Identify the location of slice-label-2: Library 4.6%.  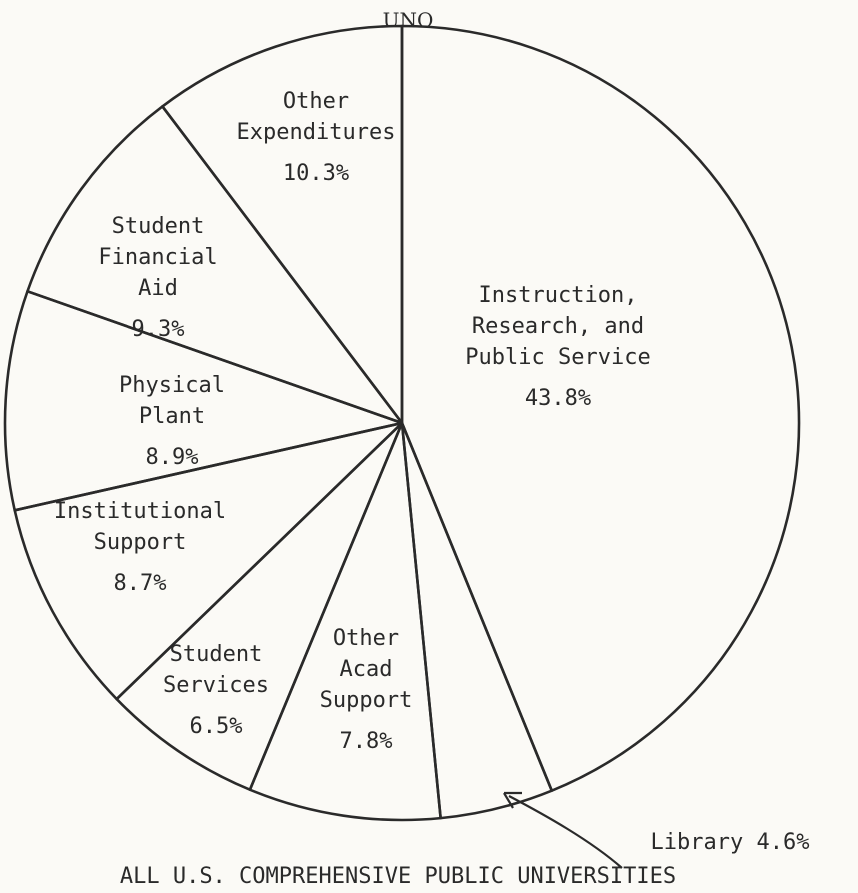
(730, 842).